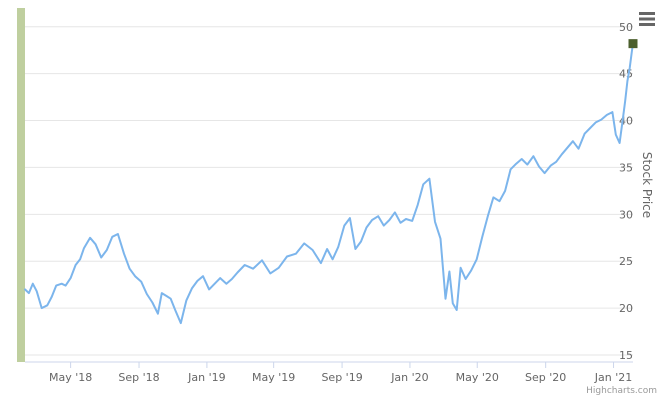  What do you see at coordinates (626, 167) in the screenshot?
I see `y-tick-label: 35` at bounding box center [626, 167].